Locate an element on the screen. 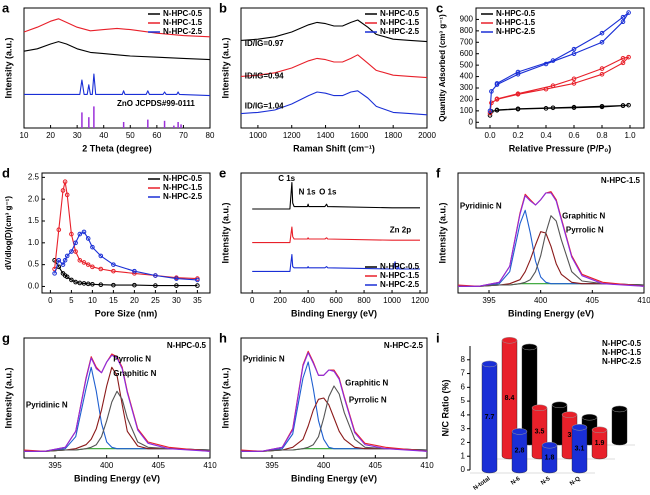 The image size is (650, 495). panel-letter: i is located at coordinates (438, 337).